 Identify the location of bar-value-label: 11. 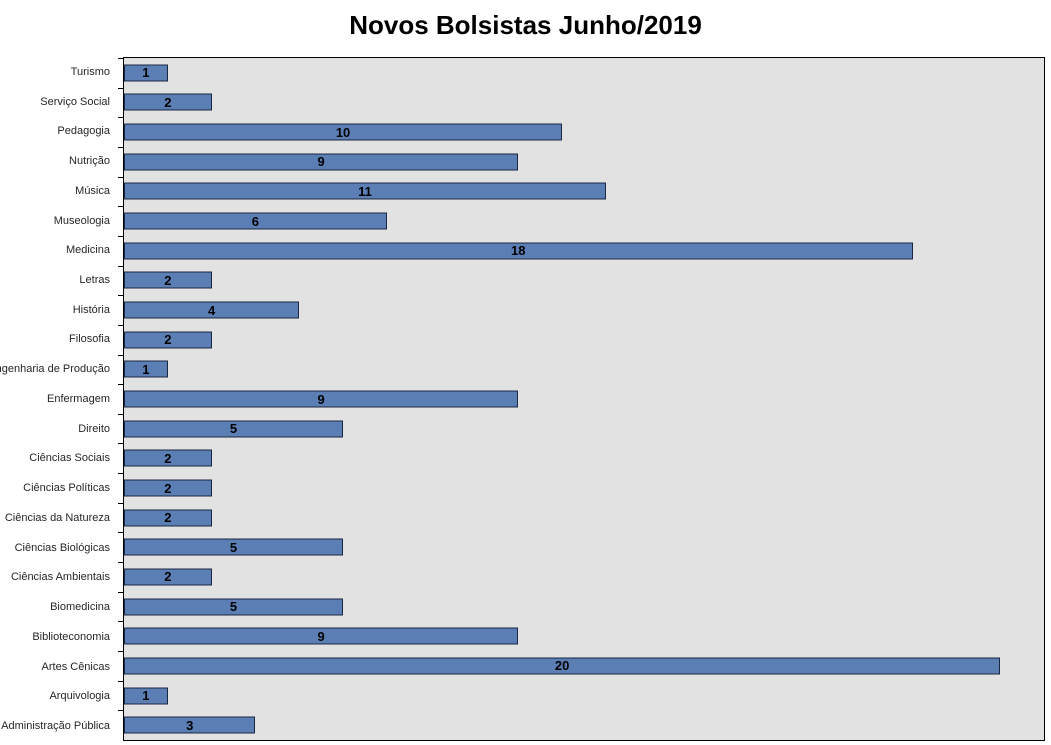
(365, 191).